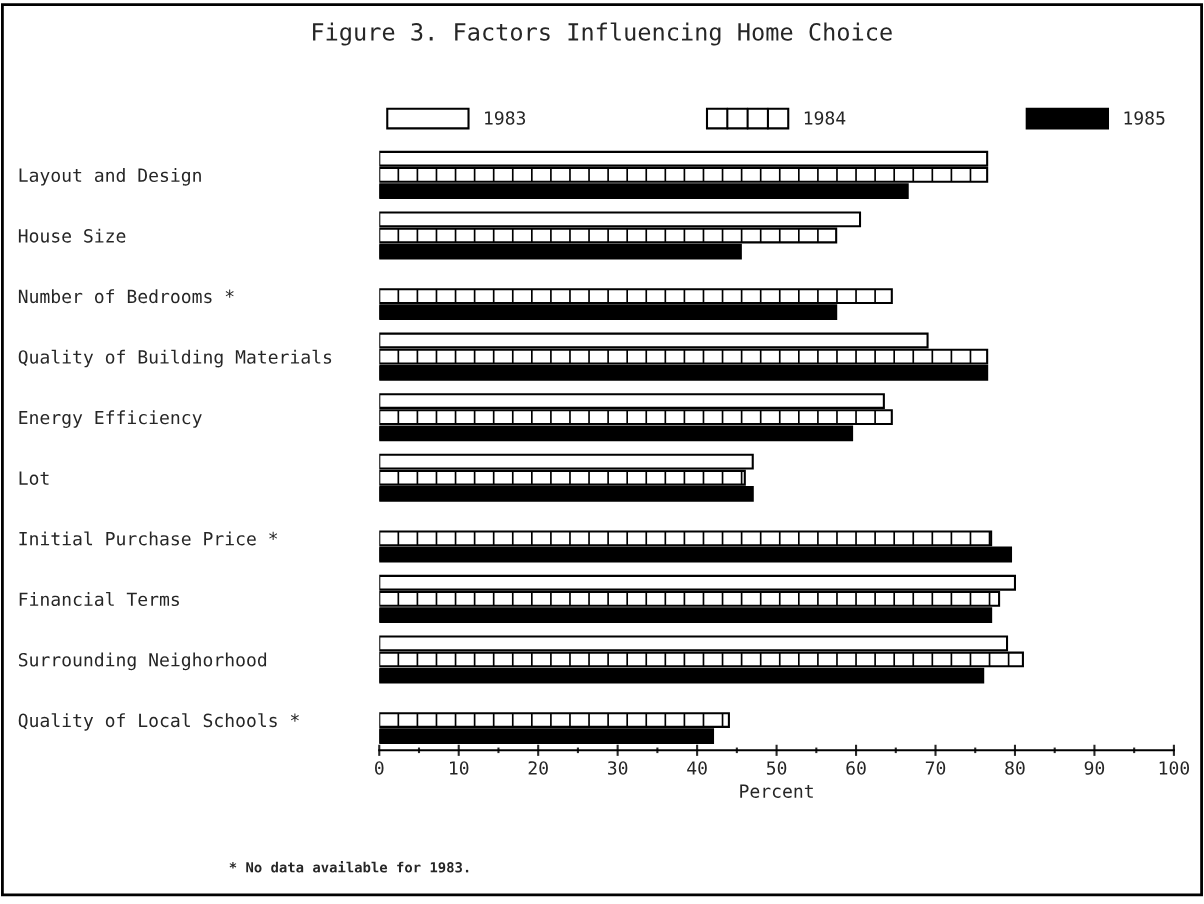 The height and width of the screenshot is (904, 1204). What do you see at coordinates (175, 358) in the screenshot?
I see `y-tick-label: Quality of Building Materials` at bounding box center [175, 358].